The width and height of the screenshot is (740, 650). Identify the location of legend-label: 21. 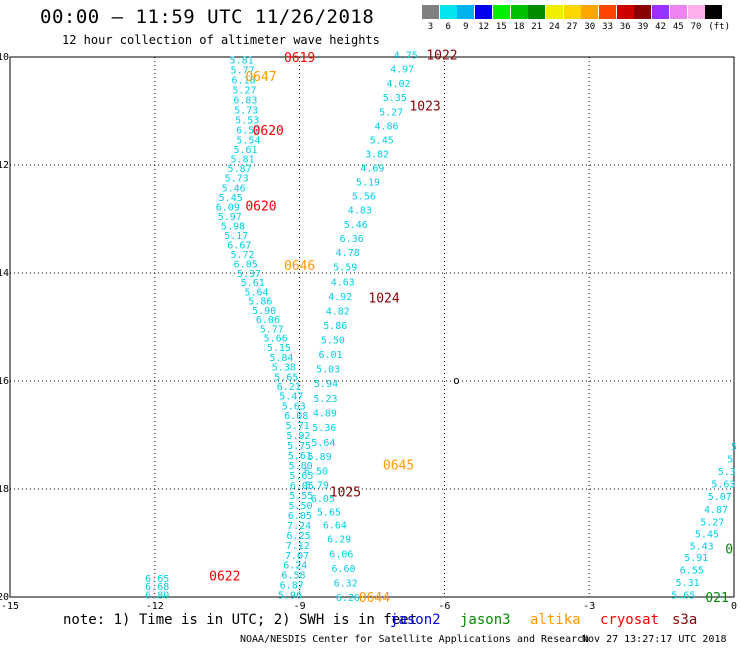
(537, 27).